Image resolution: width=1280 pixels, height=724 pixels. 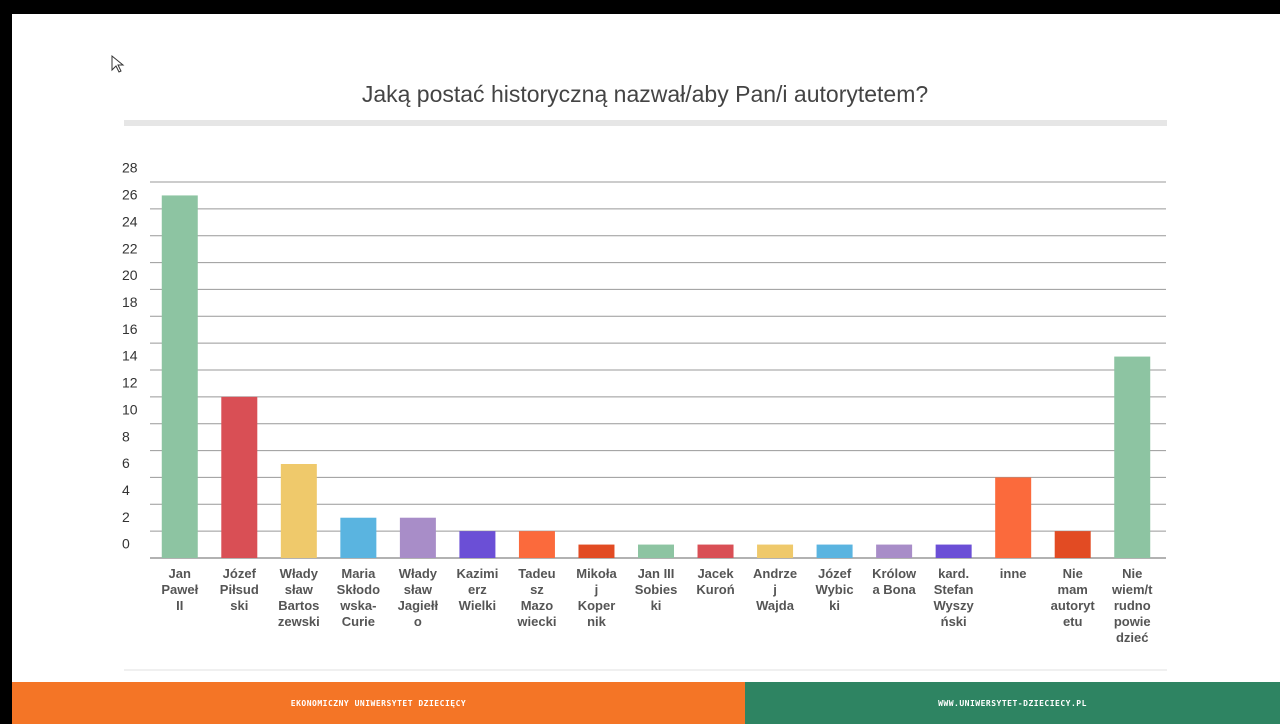 I want to click on x-tick-label: kard. Stefan Wyszy ński, so click(x=954, y=597).